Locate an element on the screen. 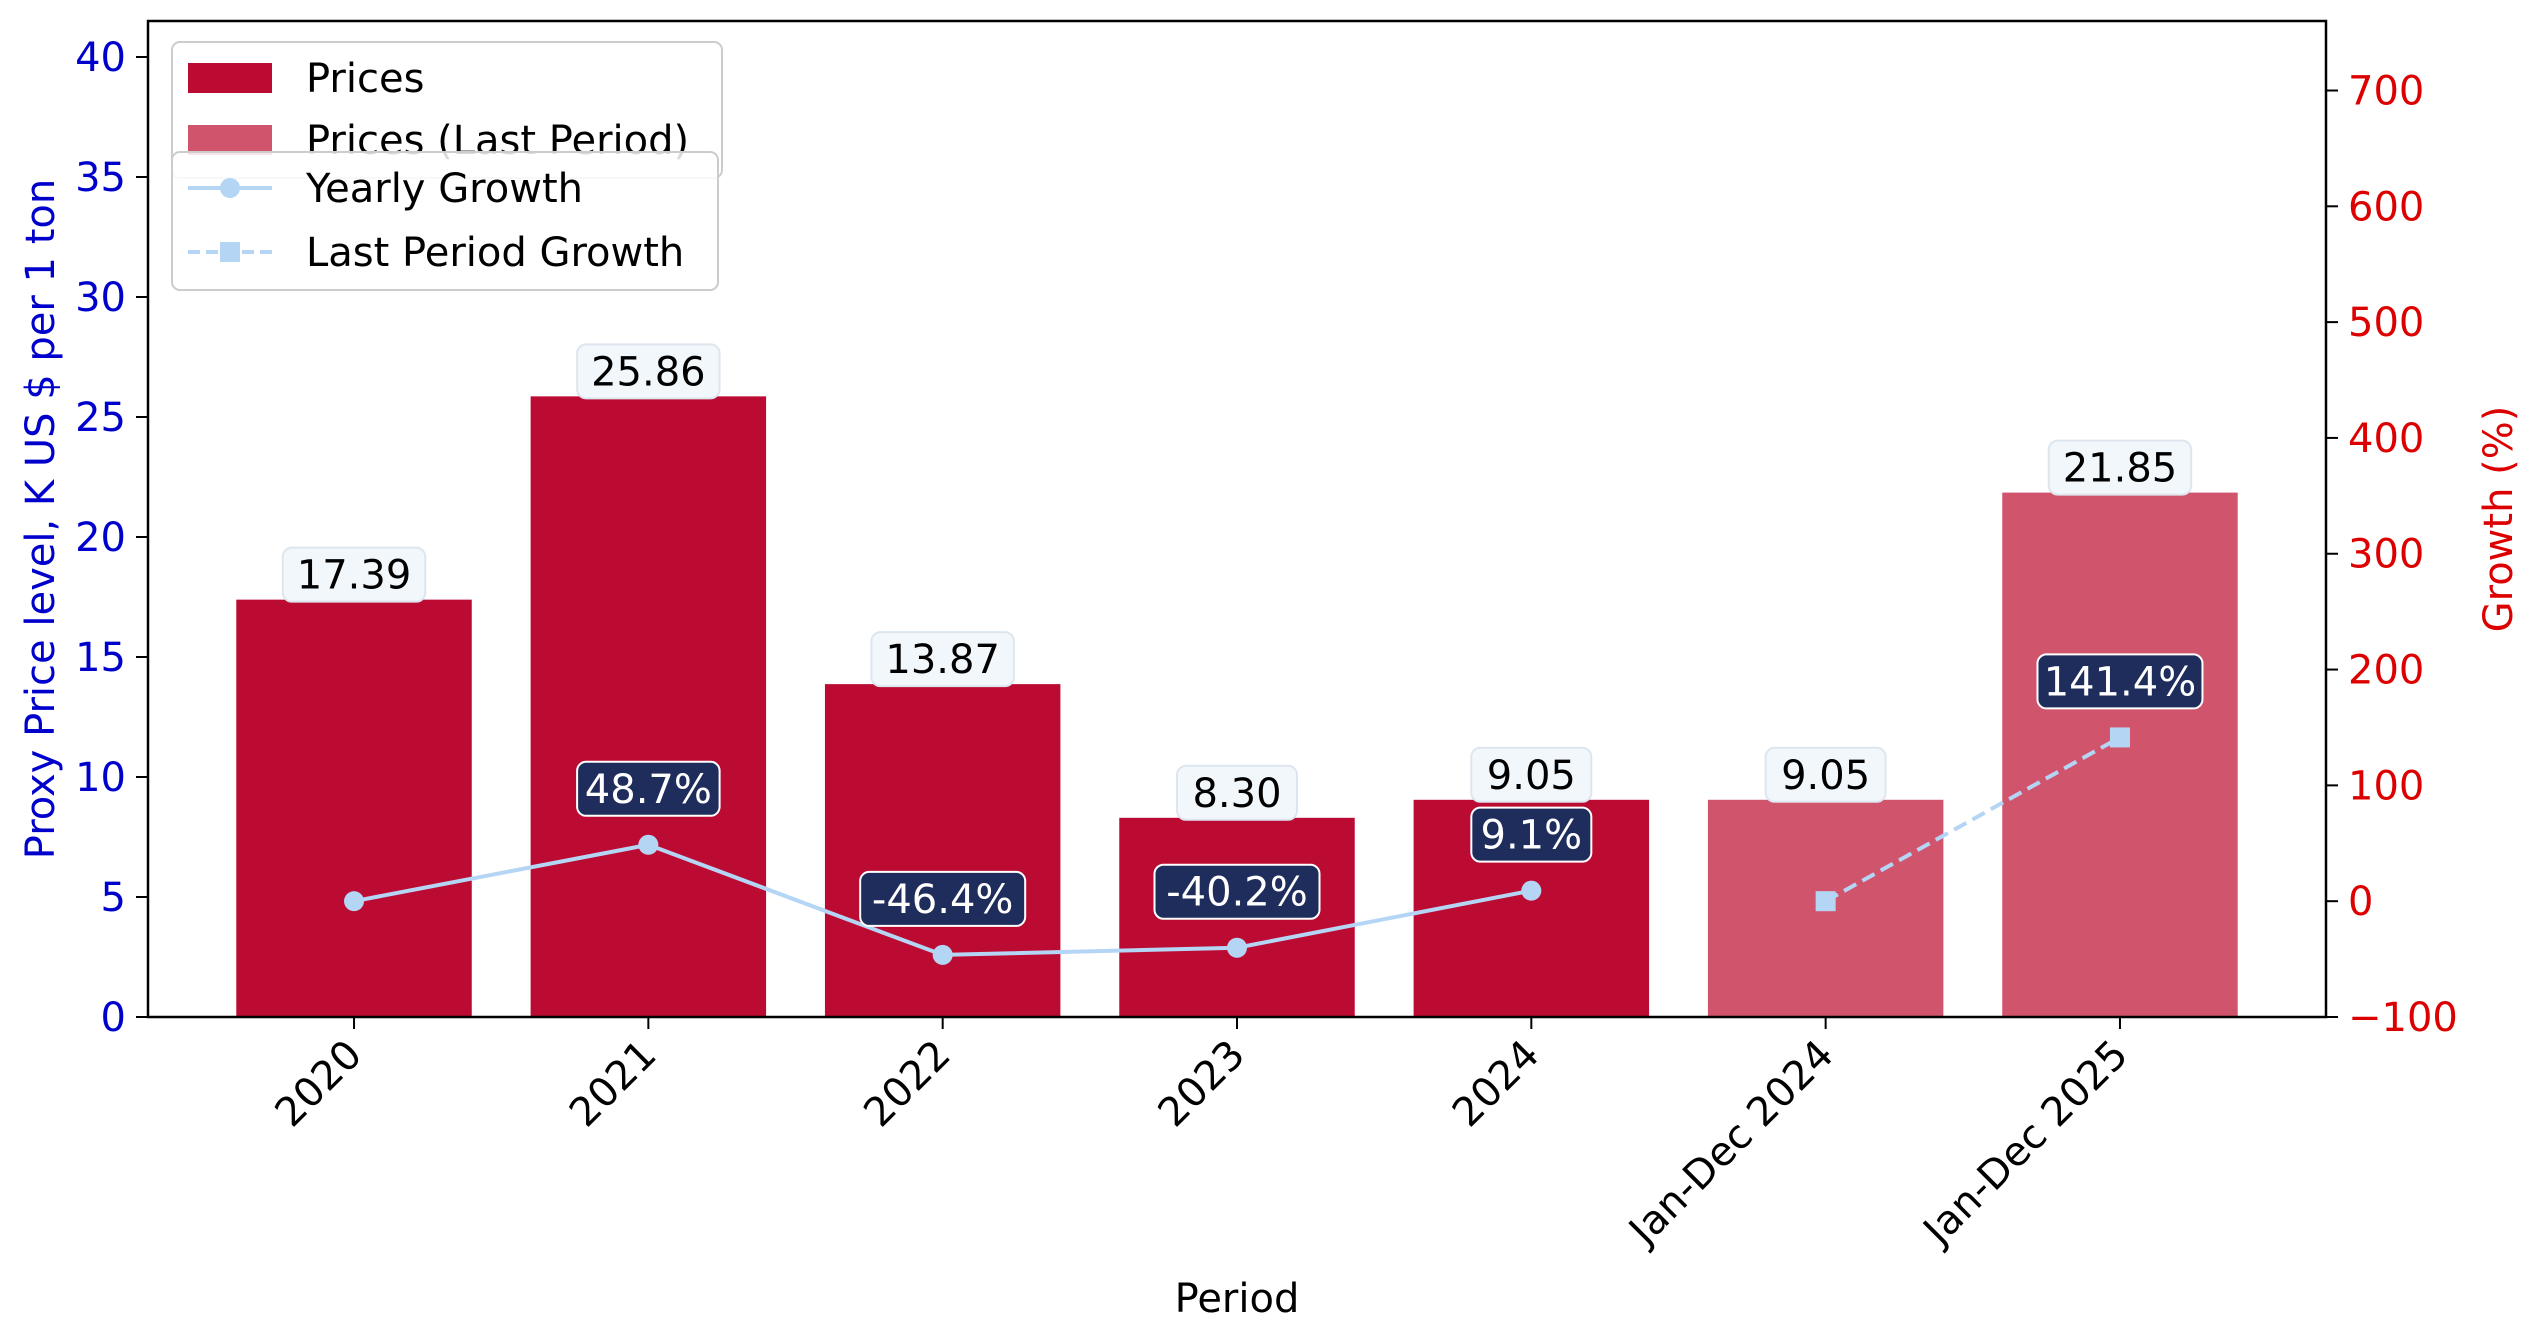 This screenshot has width=2526, height=1338. left-tick-label: 5 is located at coordinates (113, 898).